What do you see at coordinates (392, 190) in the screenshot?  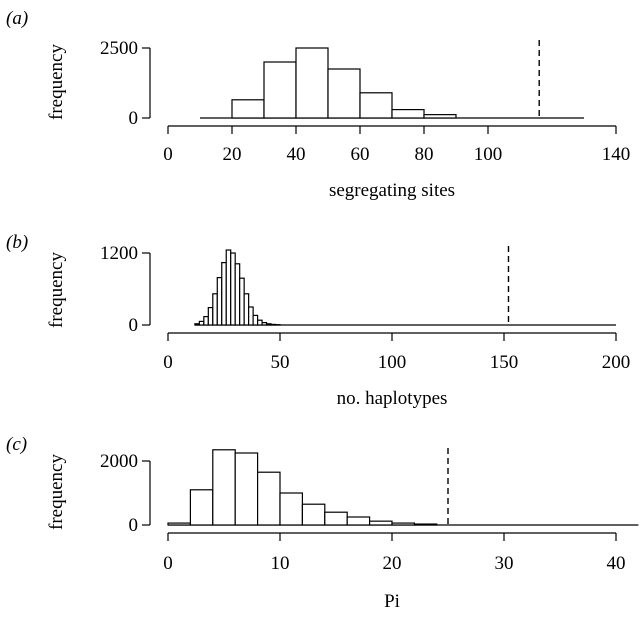 I see `x-axis-title: segregating sites` at bounding box center [392, 190].